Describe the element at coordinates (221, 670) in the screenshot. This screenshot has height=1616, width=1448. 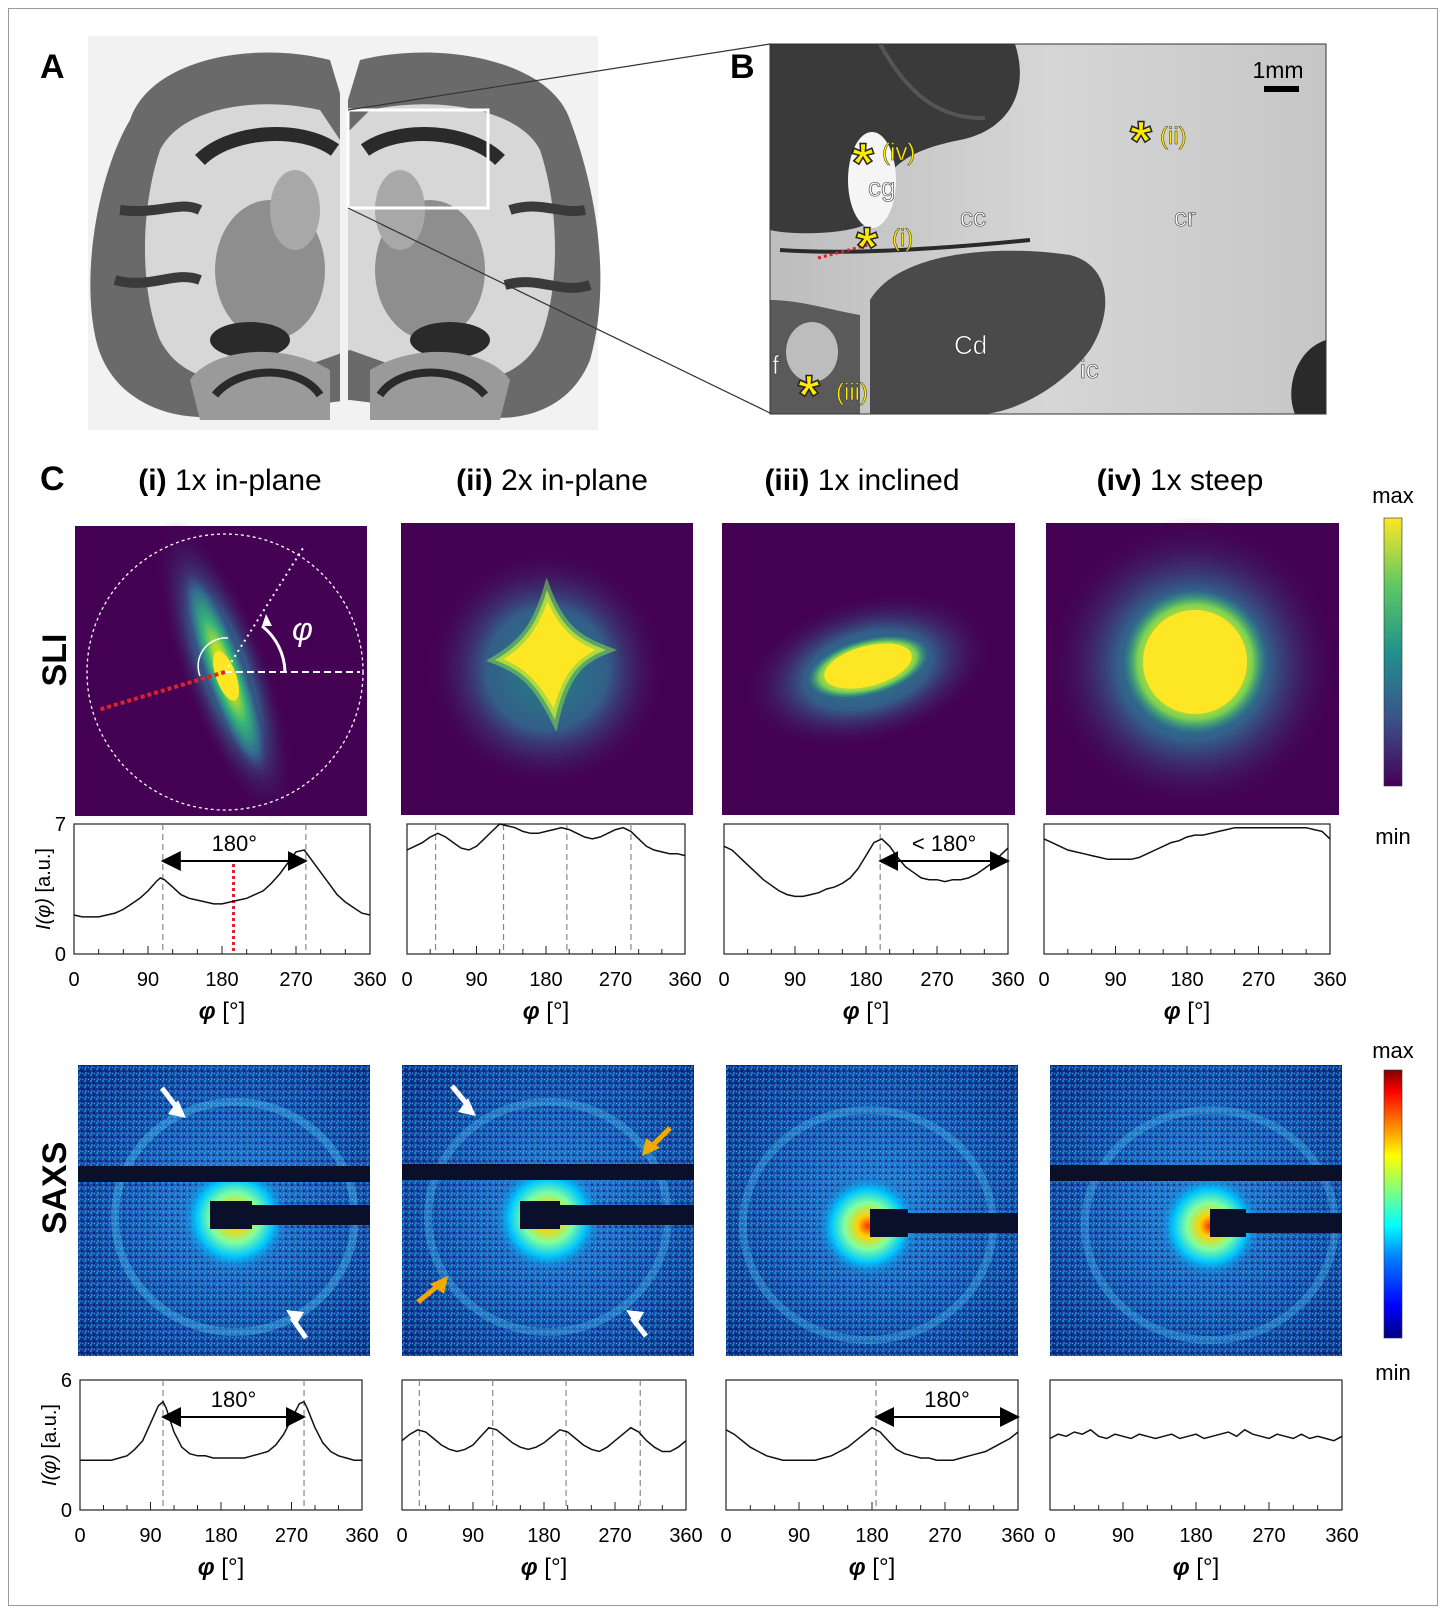
I see `sli-image-i: φ` at that location.